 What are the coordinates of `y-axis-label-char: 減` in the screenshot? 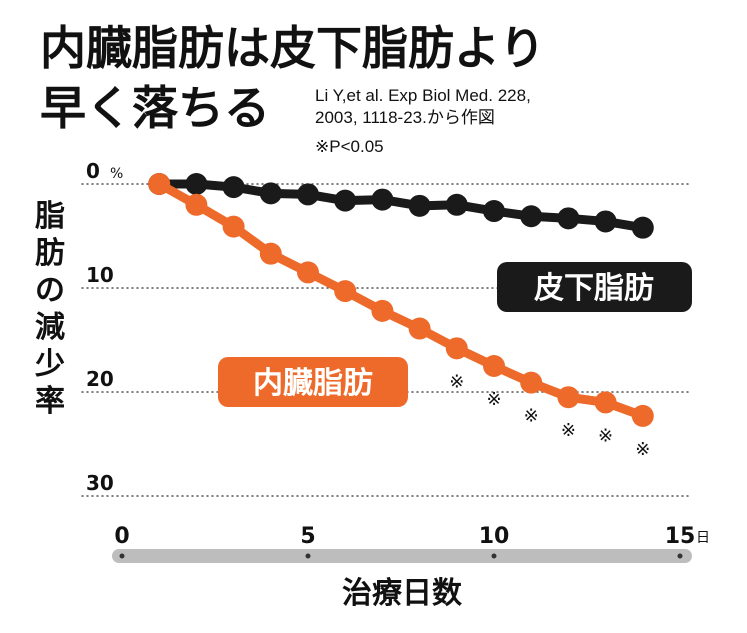 It's located at (50, 327).